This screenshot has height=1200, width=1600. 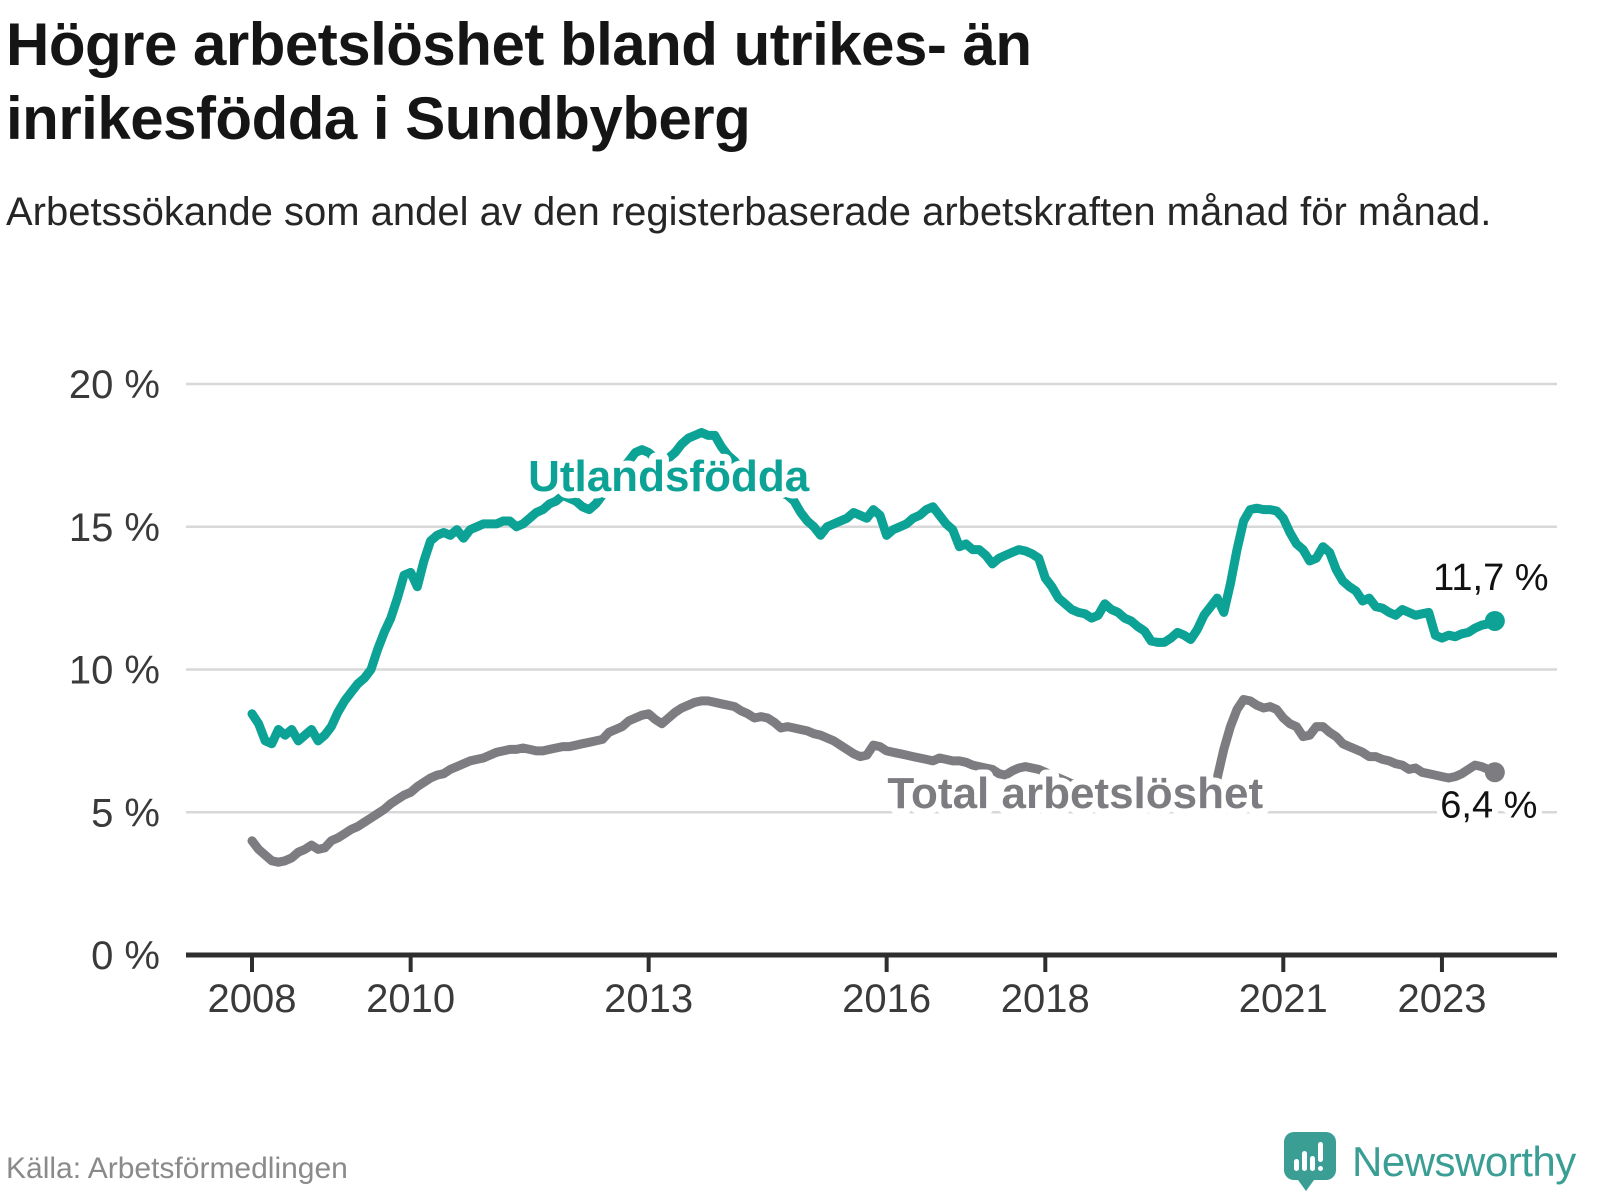 I want to click on endpoint-dot-total, so click(x=1494, y=772).